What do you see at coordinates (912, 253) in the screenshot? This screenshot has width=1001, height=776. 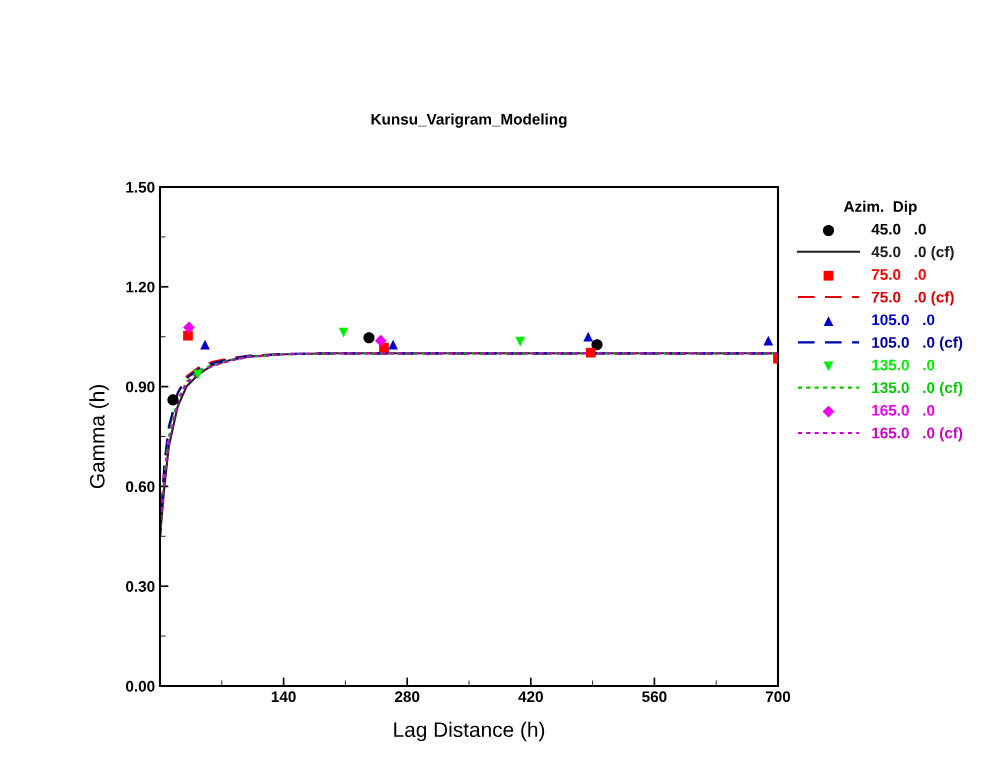 I see `legend-label: 45.0 .0 (cf)` at bounding box center [912, 253].